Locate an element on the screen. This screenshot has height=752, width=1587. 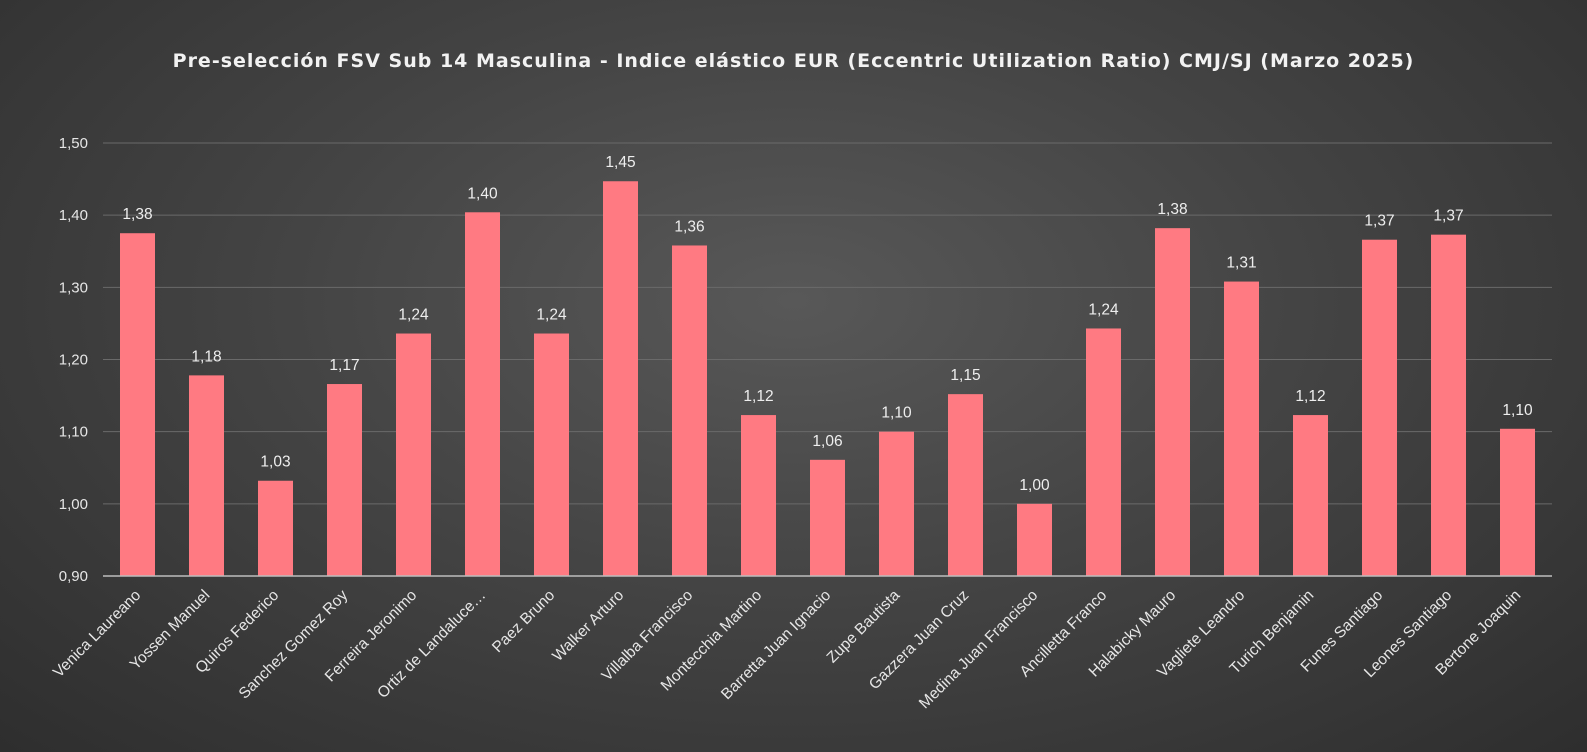
data-label: 1,03 is located at coordinates (275, 462).